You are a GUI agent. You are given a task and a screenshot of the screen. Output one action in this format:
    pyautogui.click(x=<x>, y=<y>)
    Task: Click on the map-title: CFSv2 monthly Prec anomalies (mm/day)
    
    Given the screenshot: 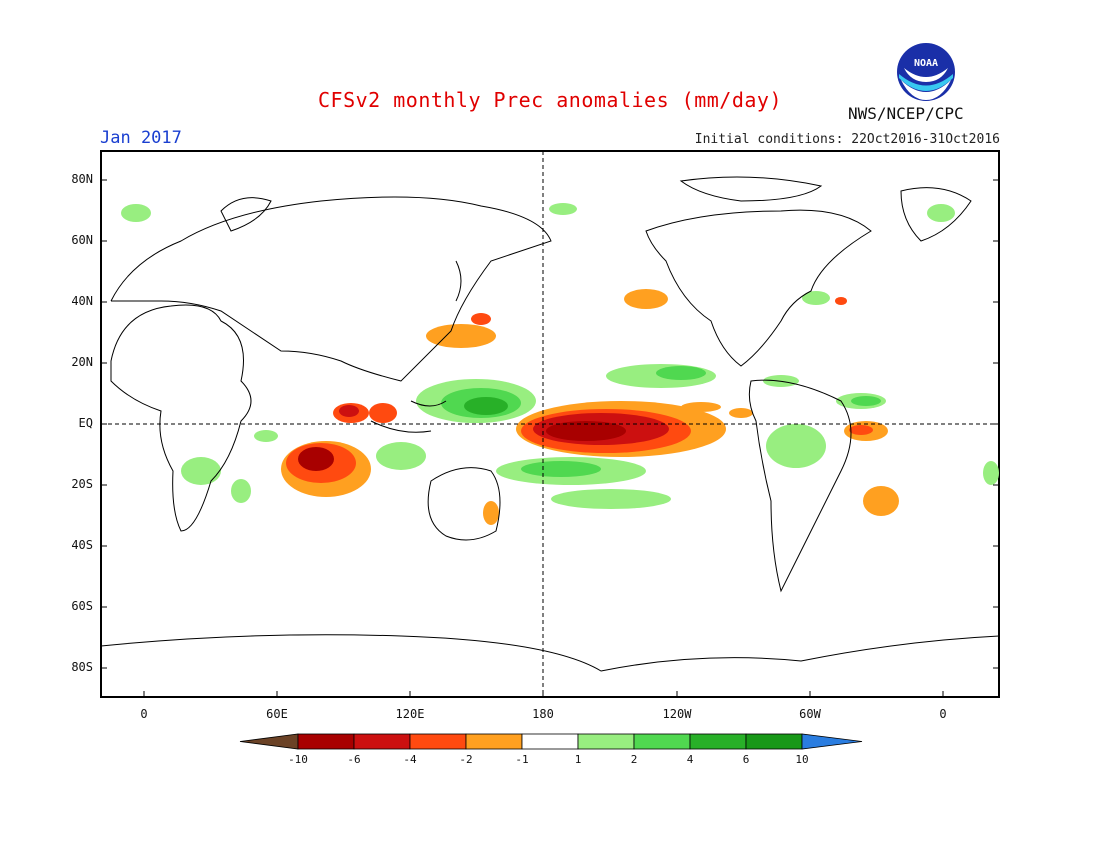 What is the action you would take?
    pyautogui.click(x=550, y=100)
    